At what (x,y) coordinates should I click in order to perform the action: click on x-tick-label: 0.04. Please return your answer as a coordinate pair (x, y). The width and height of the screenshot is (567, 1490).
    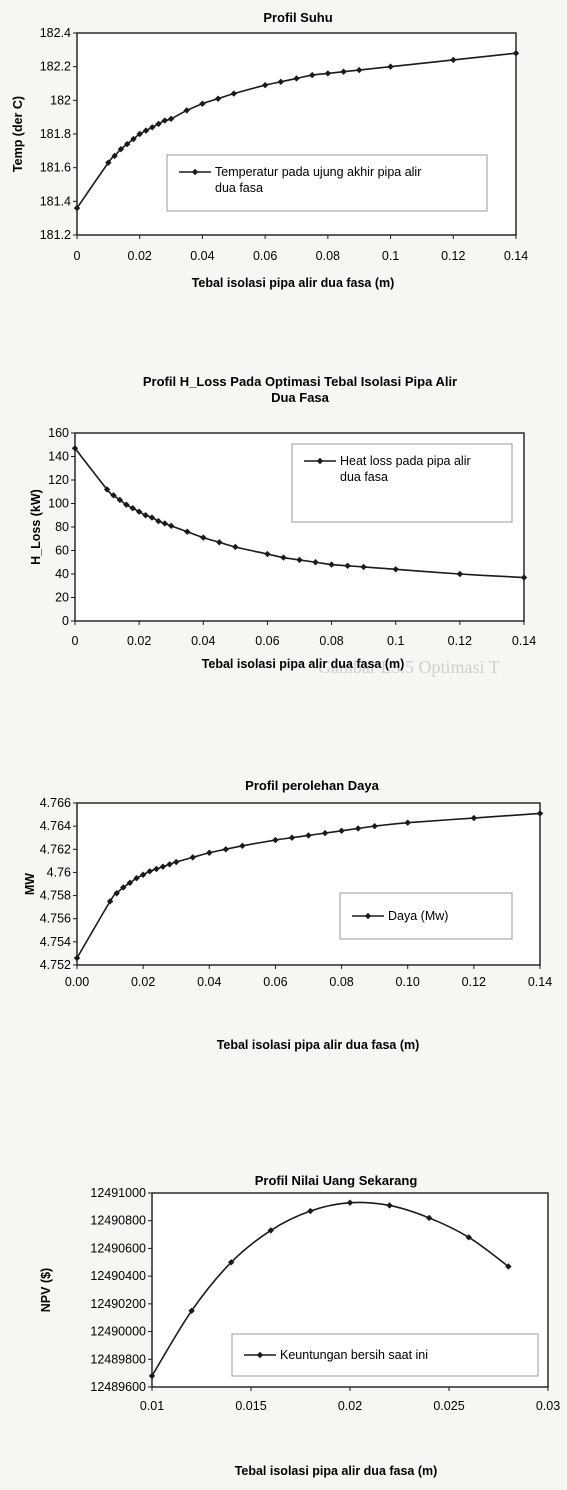
    Looking at the image, I should click on (202, 256).